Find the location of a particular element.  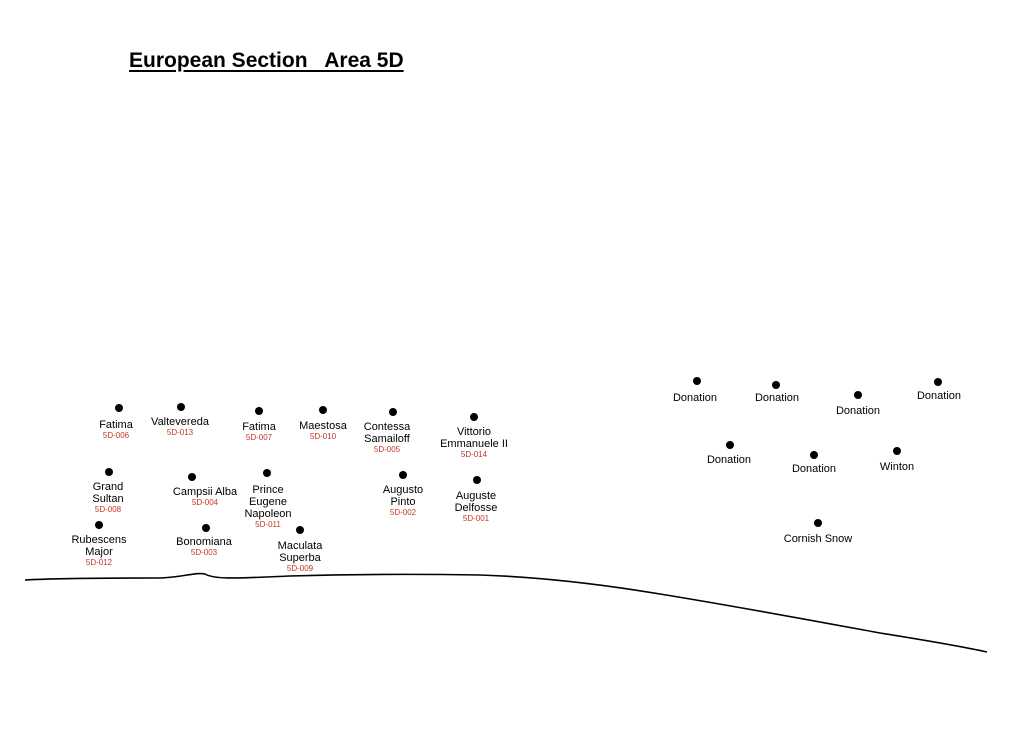

plant-label: Winton is located at coordinates (897, 467).